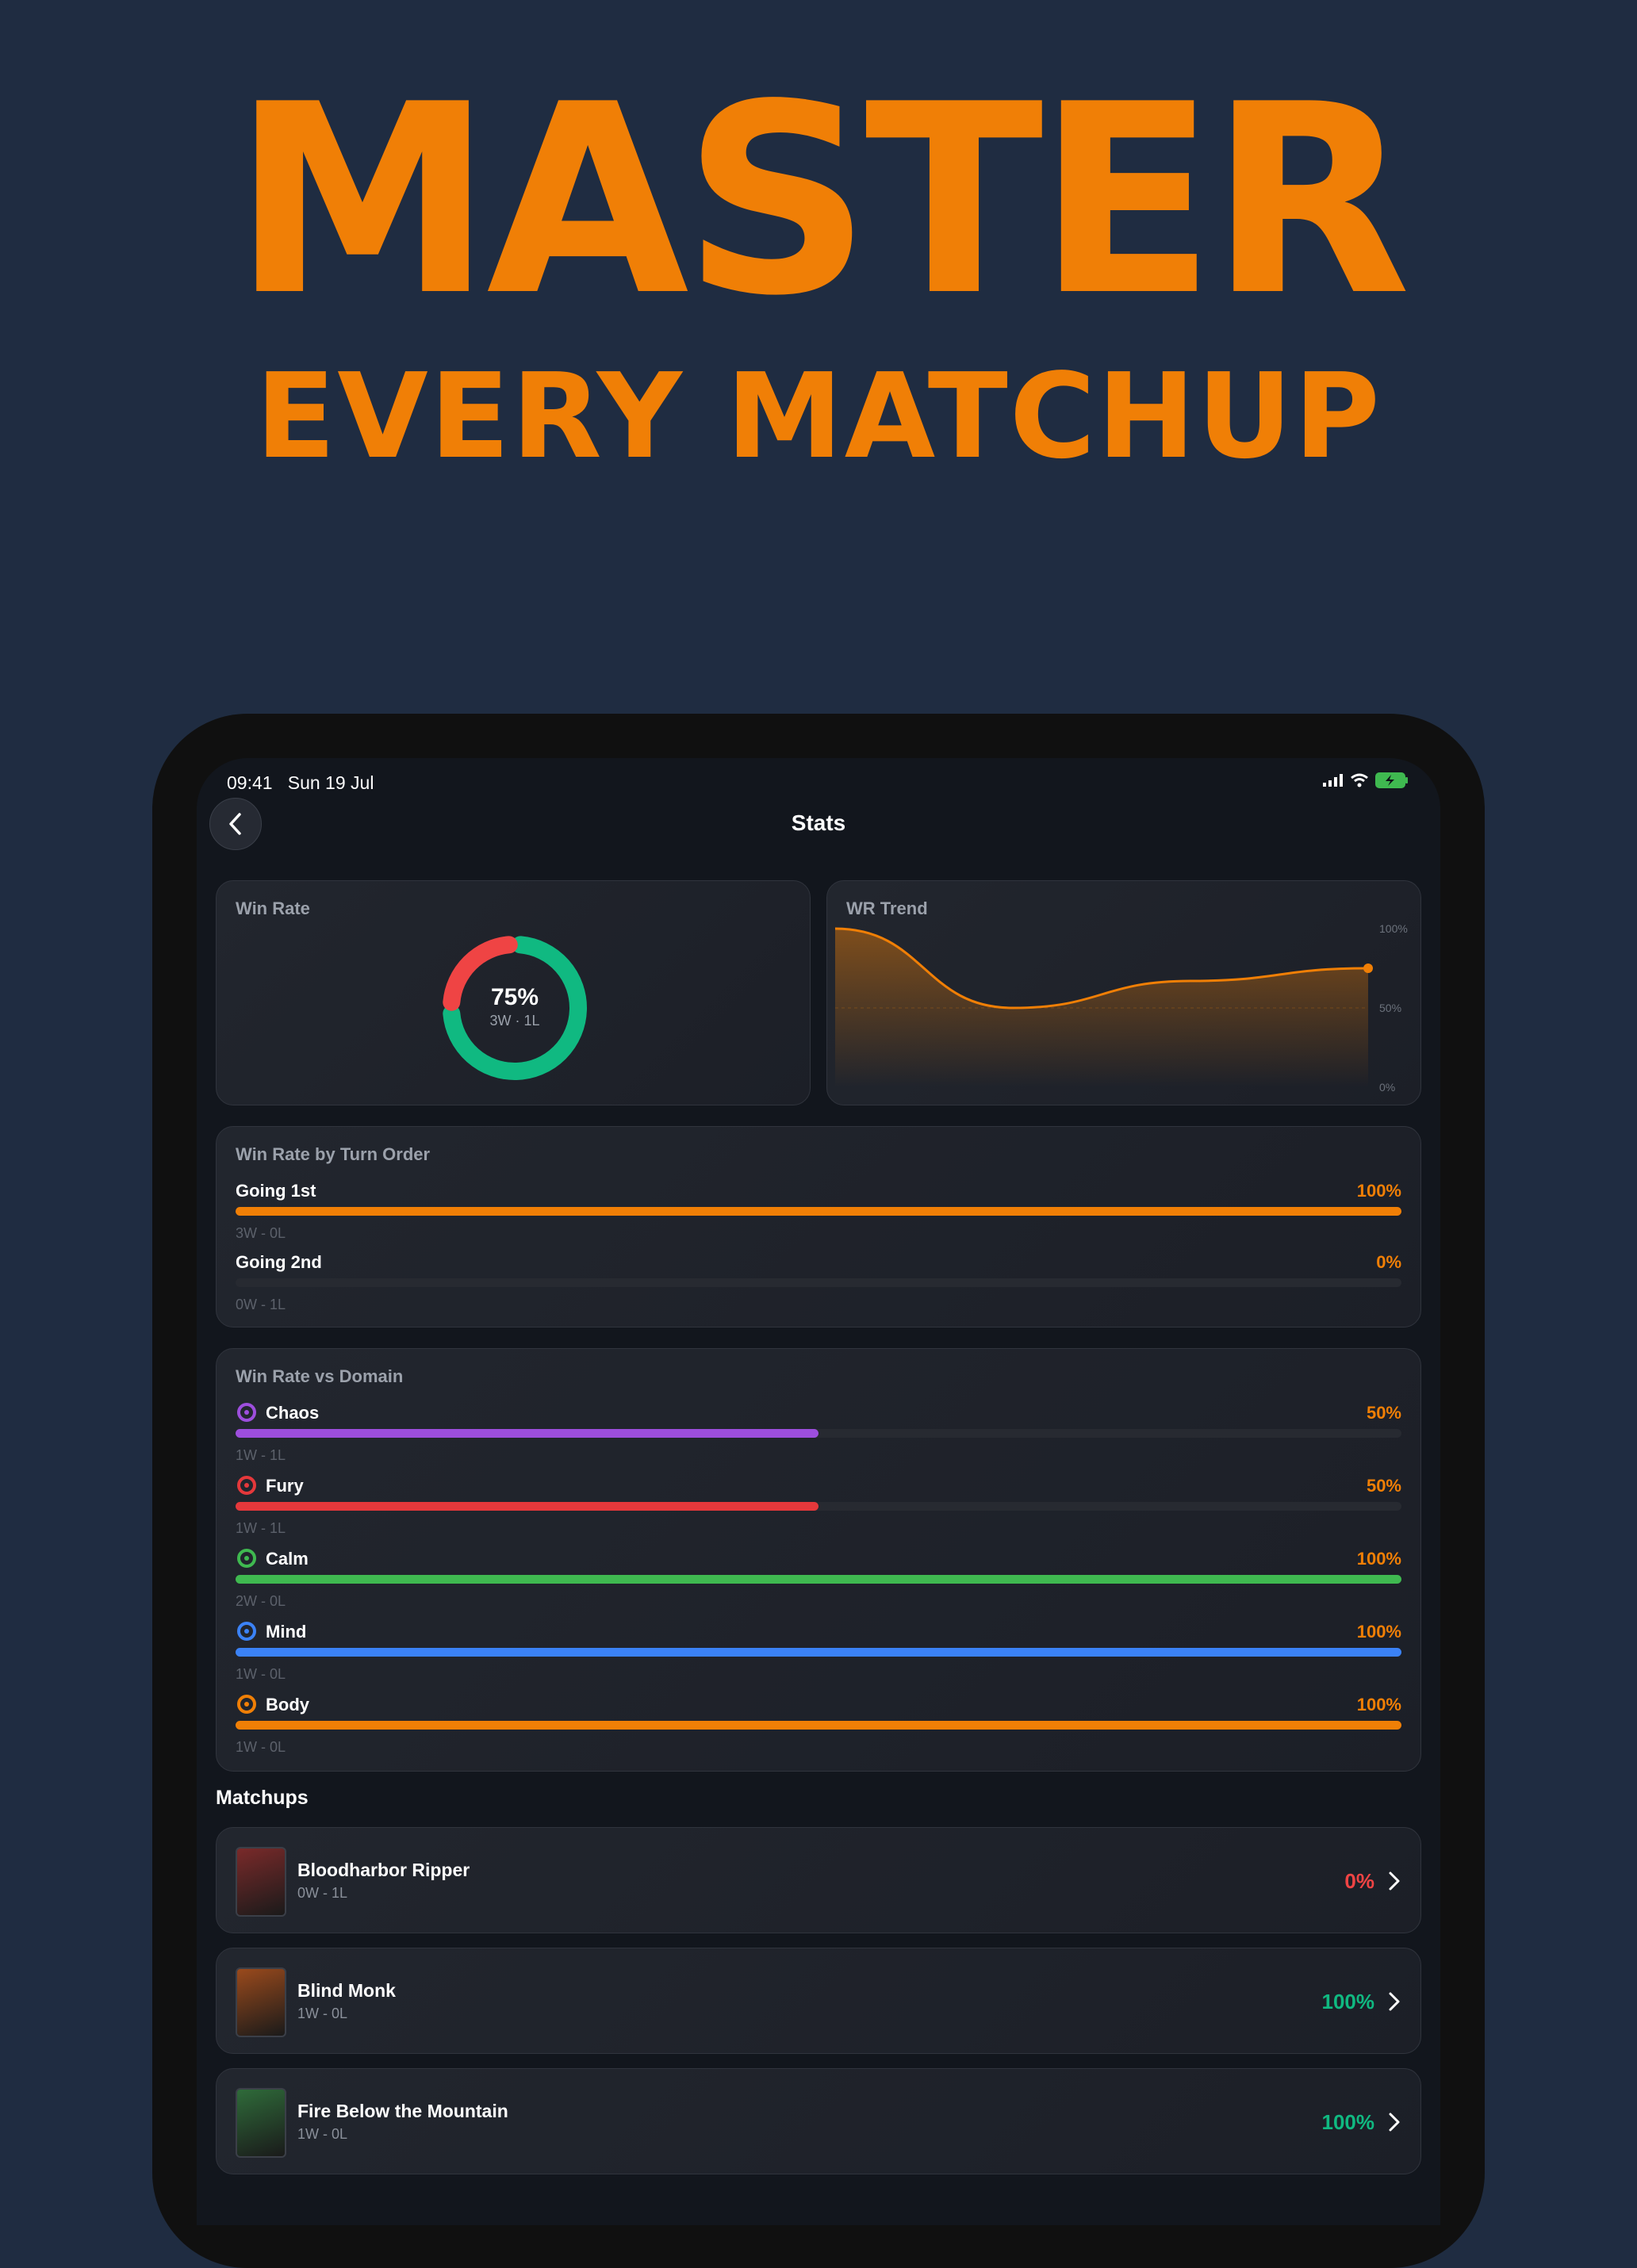  I want to click on signal-icon, so click(1333, 780).